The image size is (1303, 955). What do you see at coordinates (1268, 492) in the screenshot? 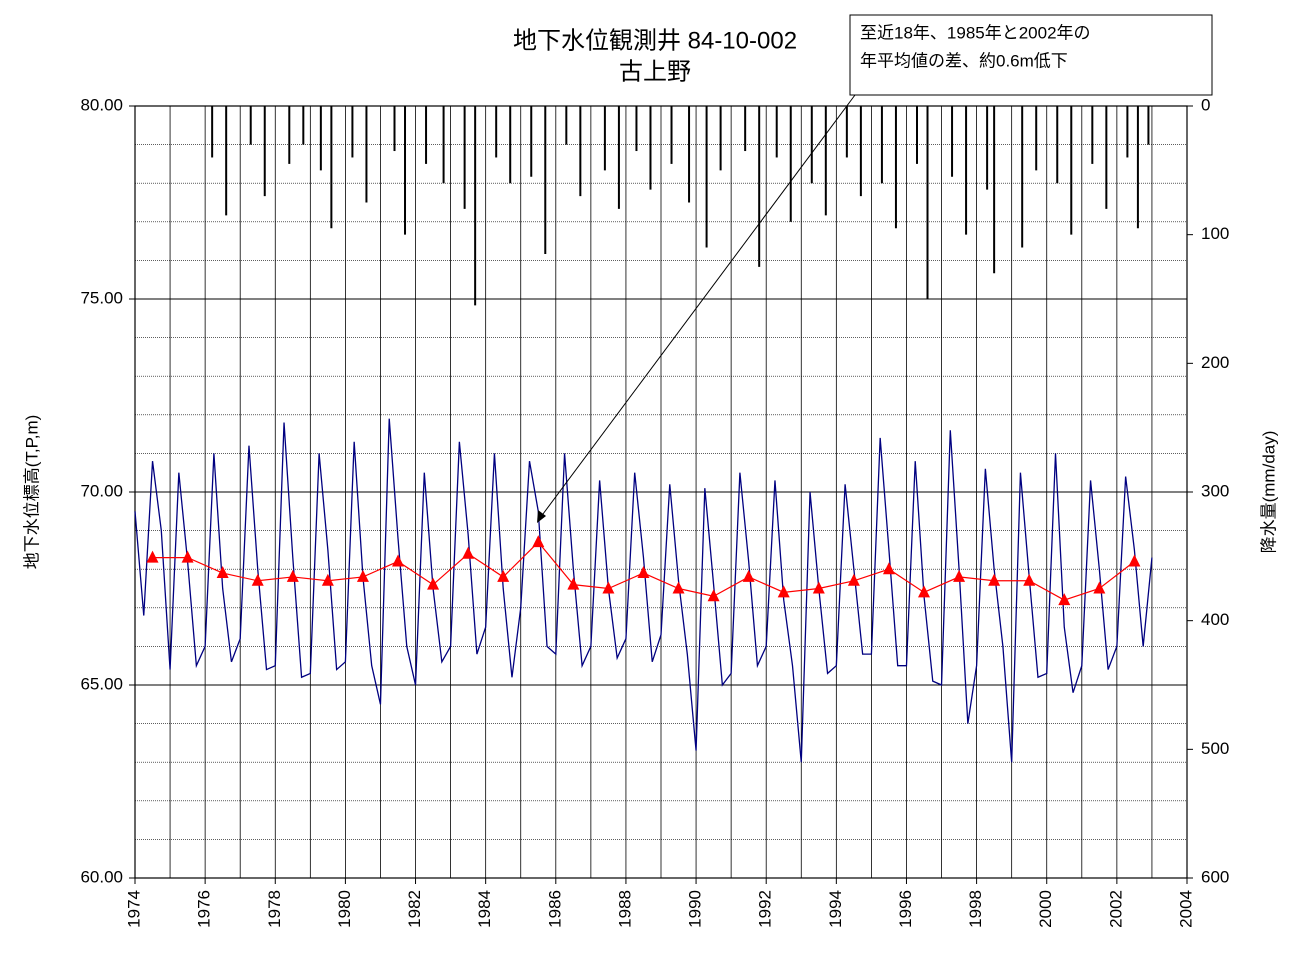
I see `y2-axis-label: 降水量(mm/day)` at bounding box center [1268, 492].